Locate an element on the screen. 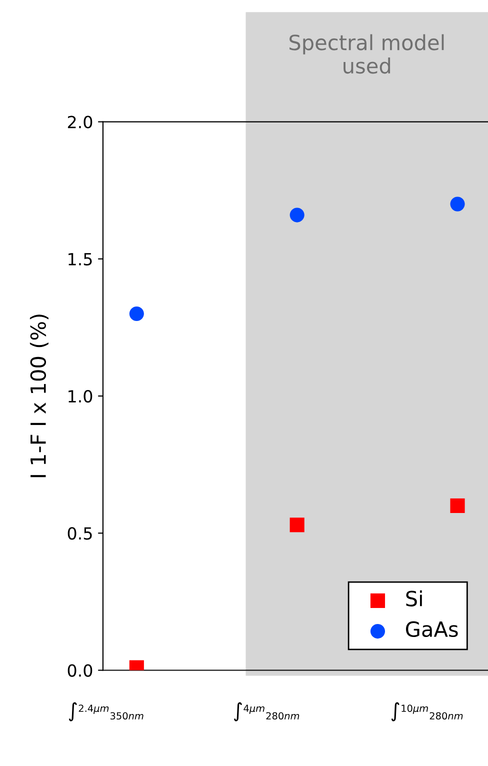  y-tick-label: 1.0 is located at coordinates (80, 396).